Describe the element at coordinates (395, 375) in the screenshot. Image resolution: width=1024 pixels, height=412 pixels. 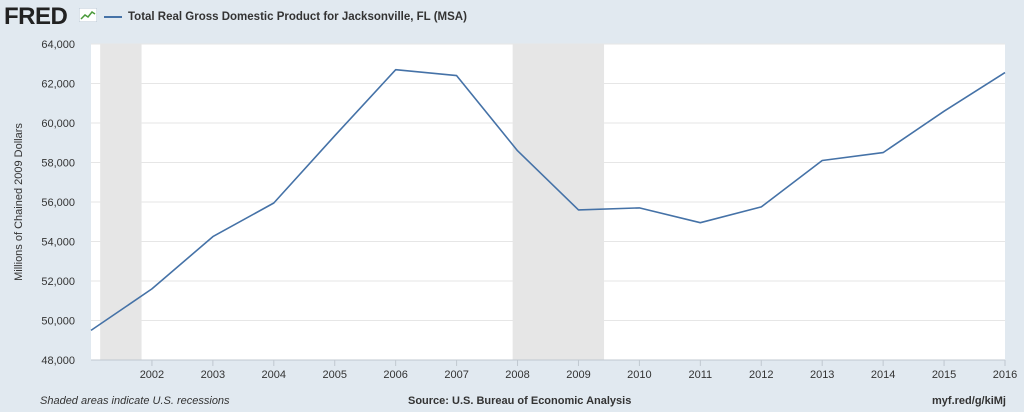
I see `x-tick-label: 2006` at that location.